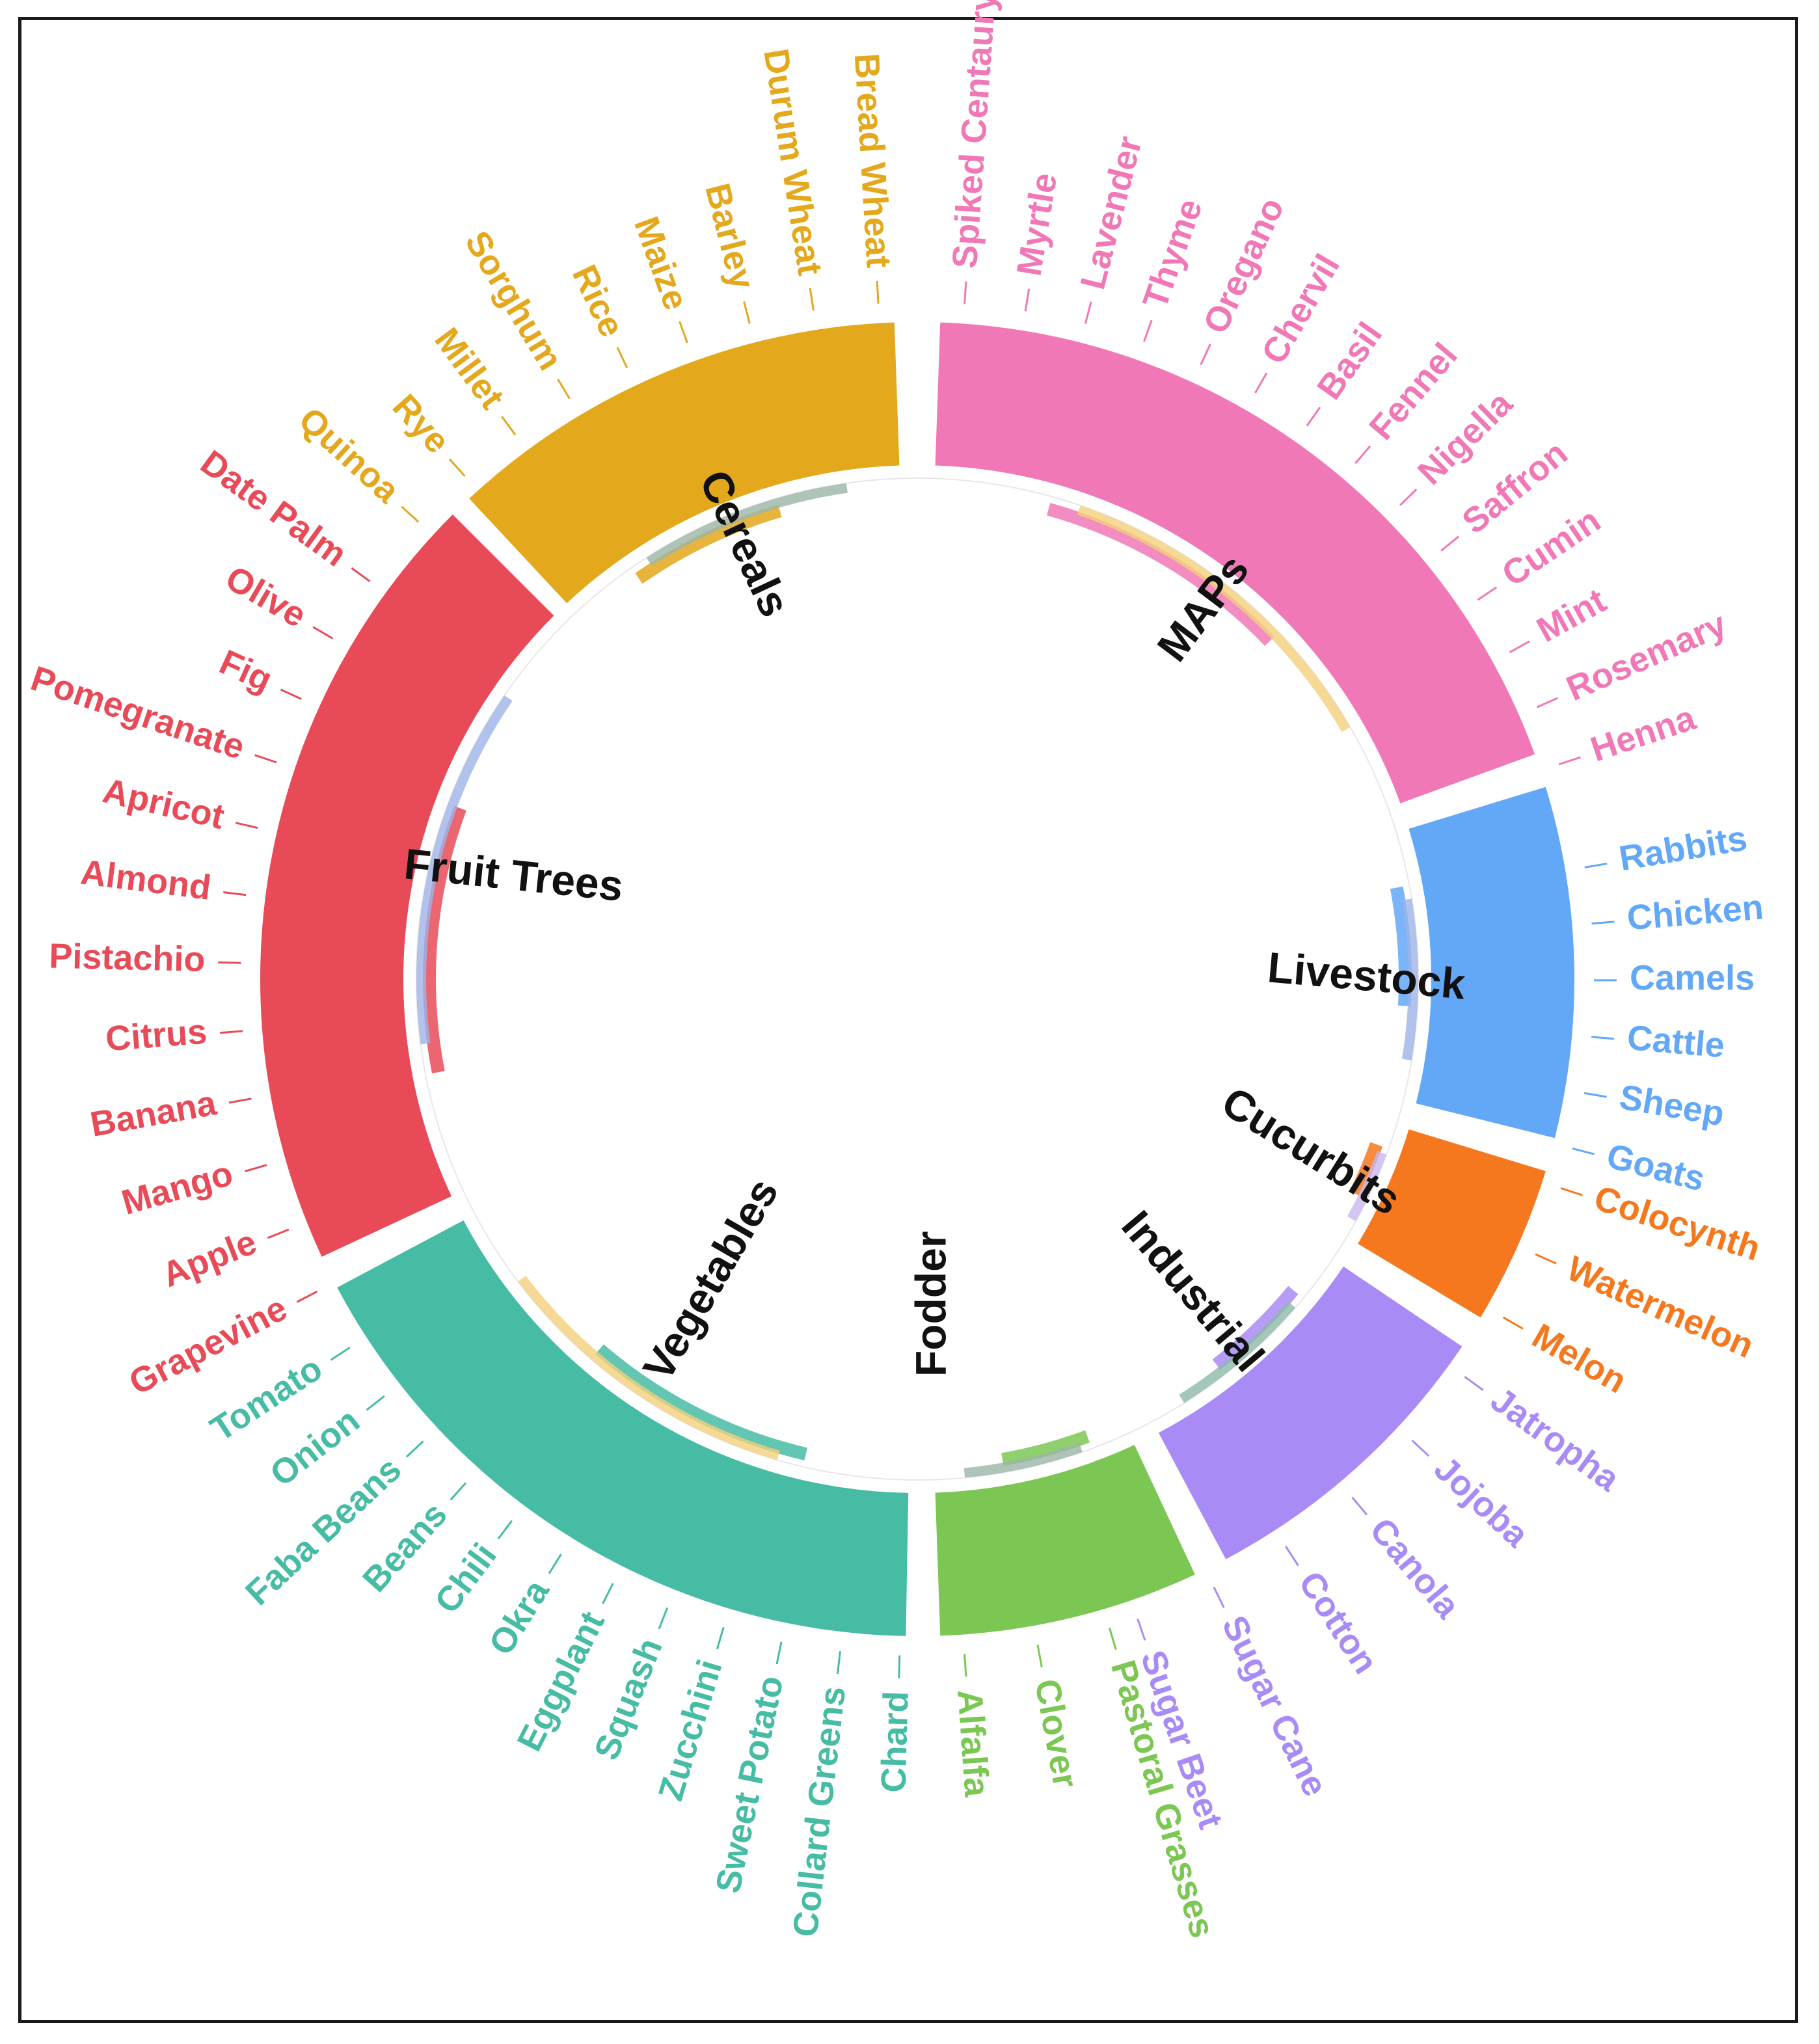 The width and height of the screenshot is (1819, 2044). What do you see at coordinates (1474, 1384) in the screenshot?
I see `tick-jatropha` at bounding box center [1474, 1384].